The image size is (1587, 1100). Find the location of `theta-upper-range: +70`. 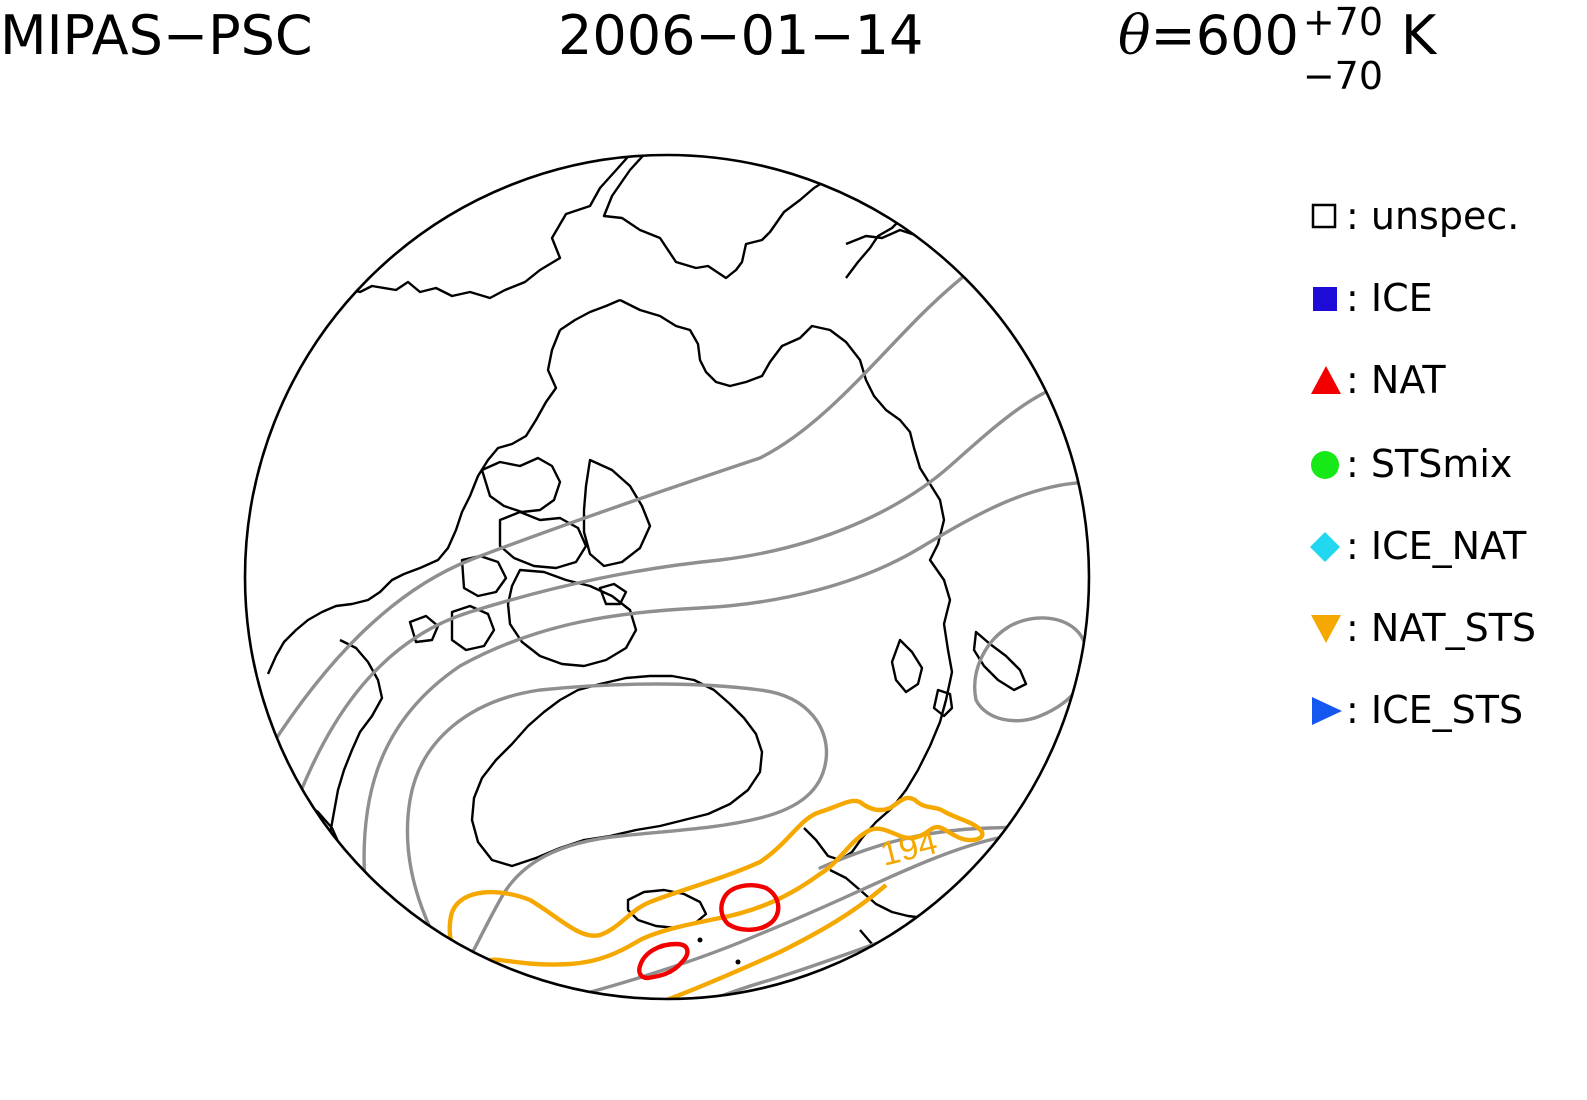

theta-upper-range: +70 is located at coordinates (1343, 22).